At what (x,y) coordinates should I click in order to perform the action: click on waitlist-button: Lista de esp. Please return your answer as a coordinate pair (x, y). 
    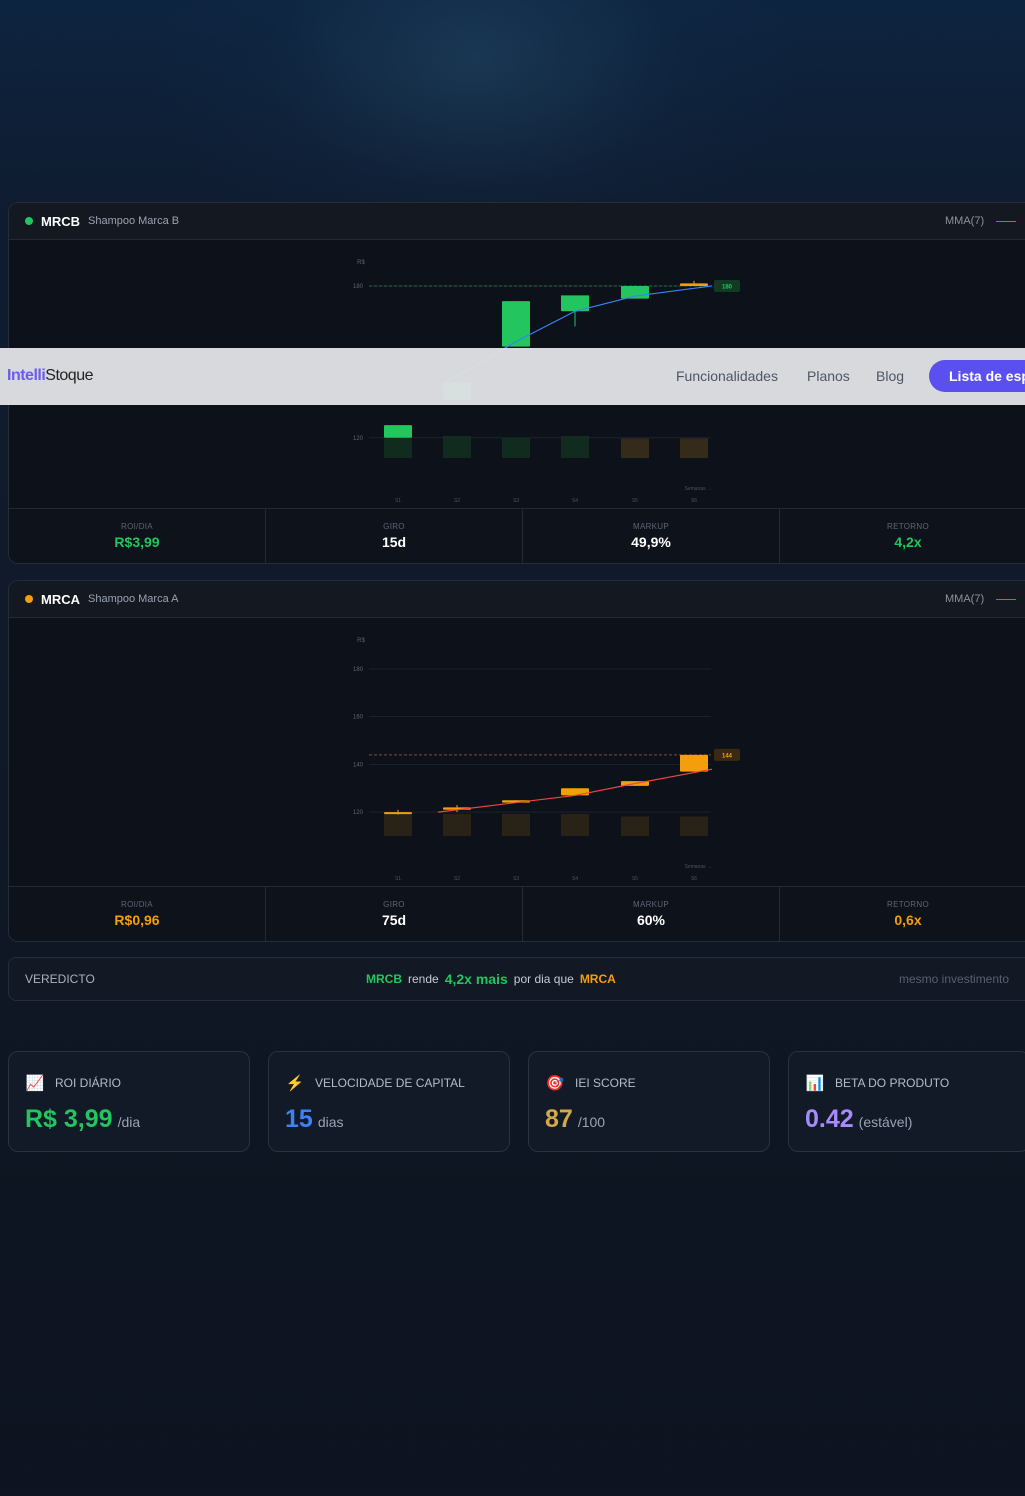
    Looking at the image, I should click on (977, 376).